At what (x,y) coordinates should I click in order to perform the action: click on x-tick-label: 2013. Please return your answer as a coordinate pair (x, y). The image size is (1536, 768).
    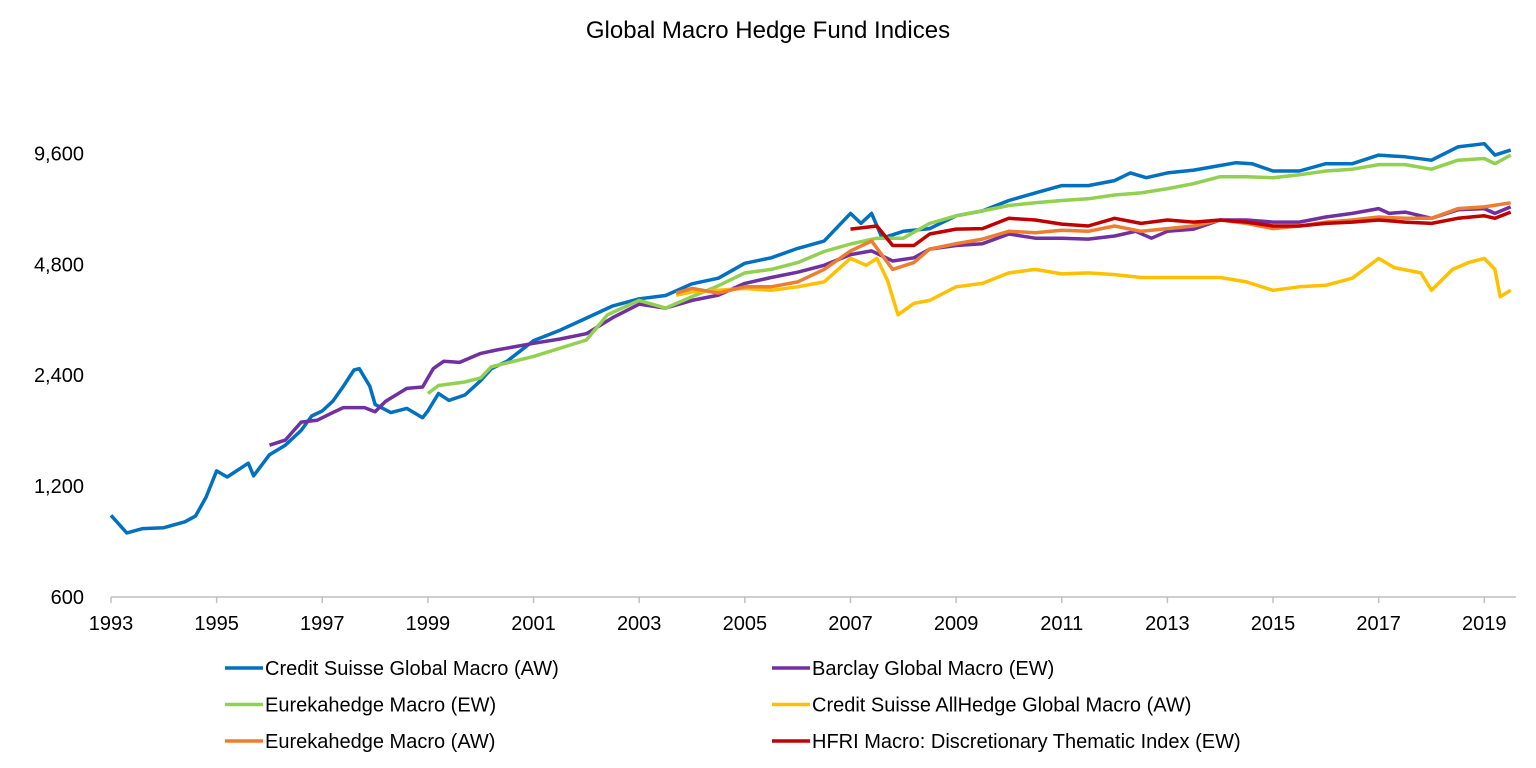
    Looking at the image, I should click on (1167, 624).